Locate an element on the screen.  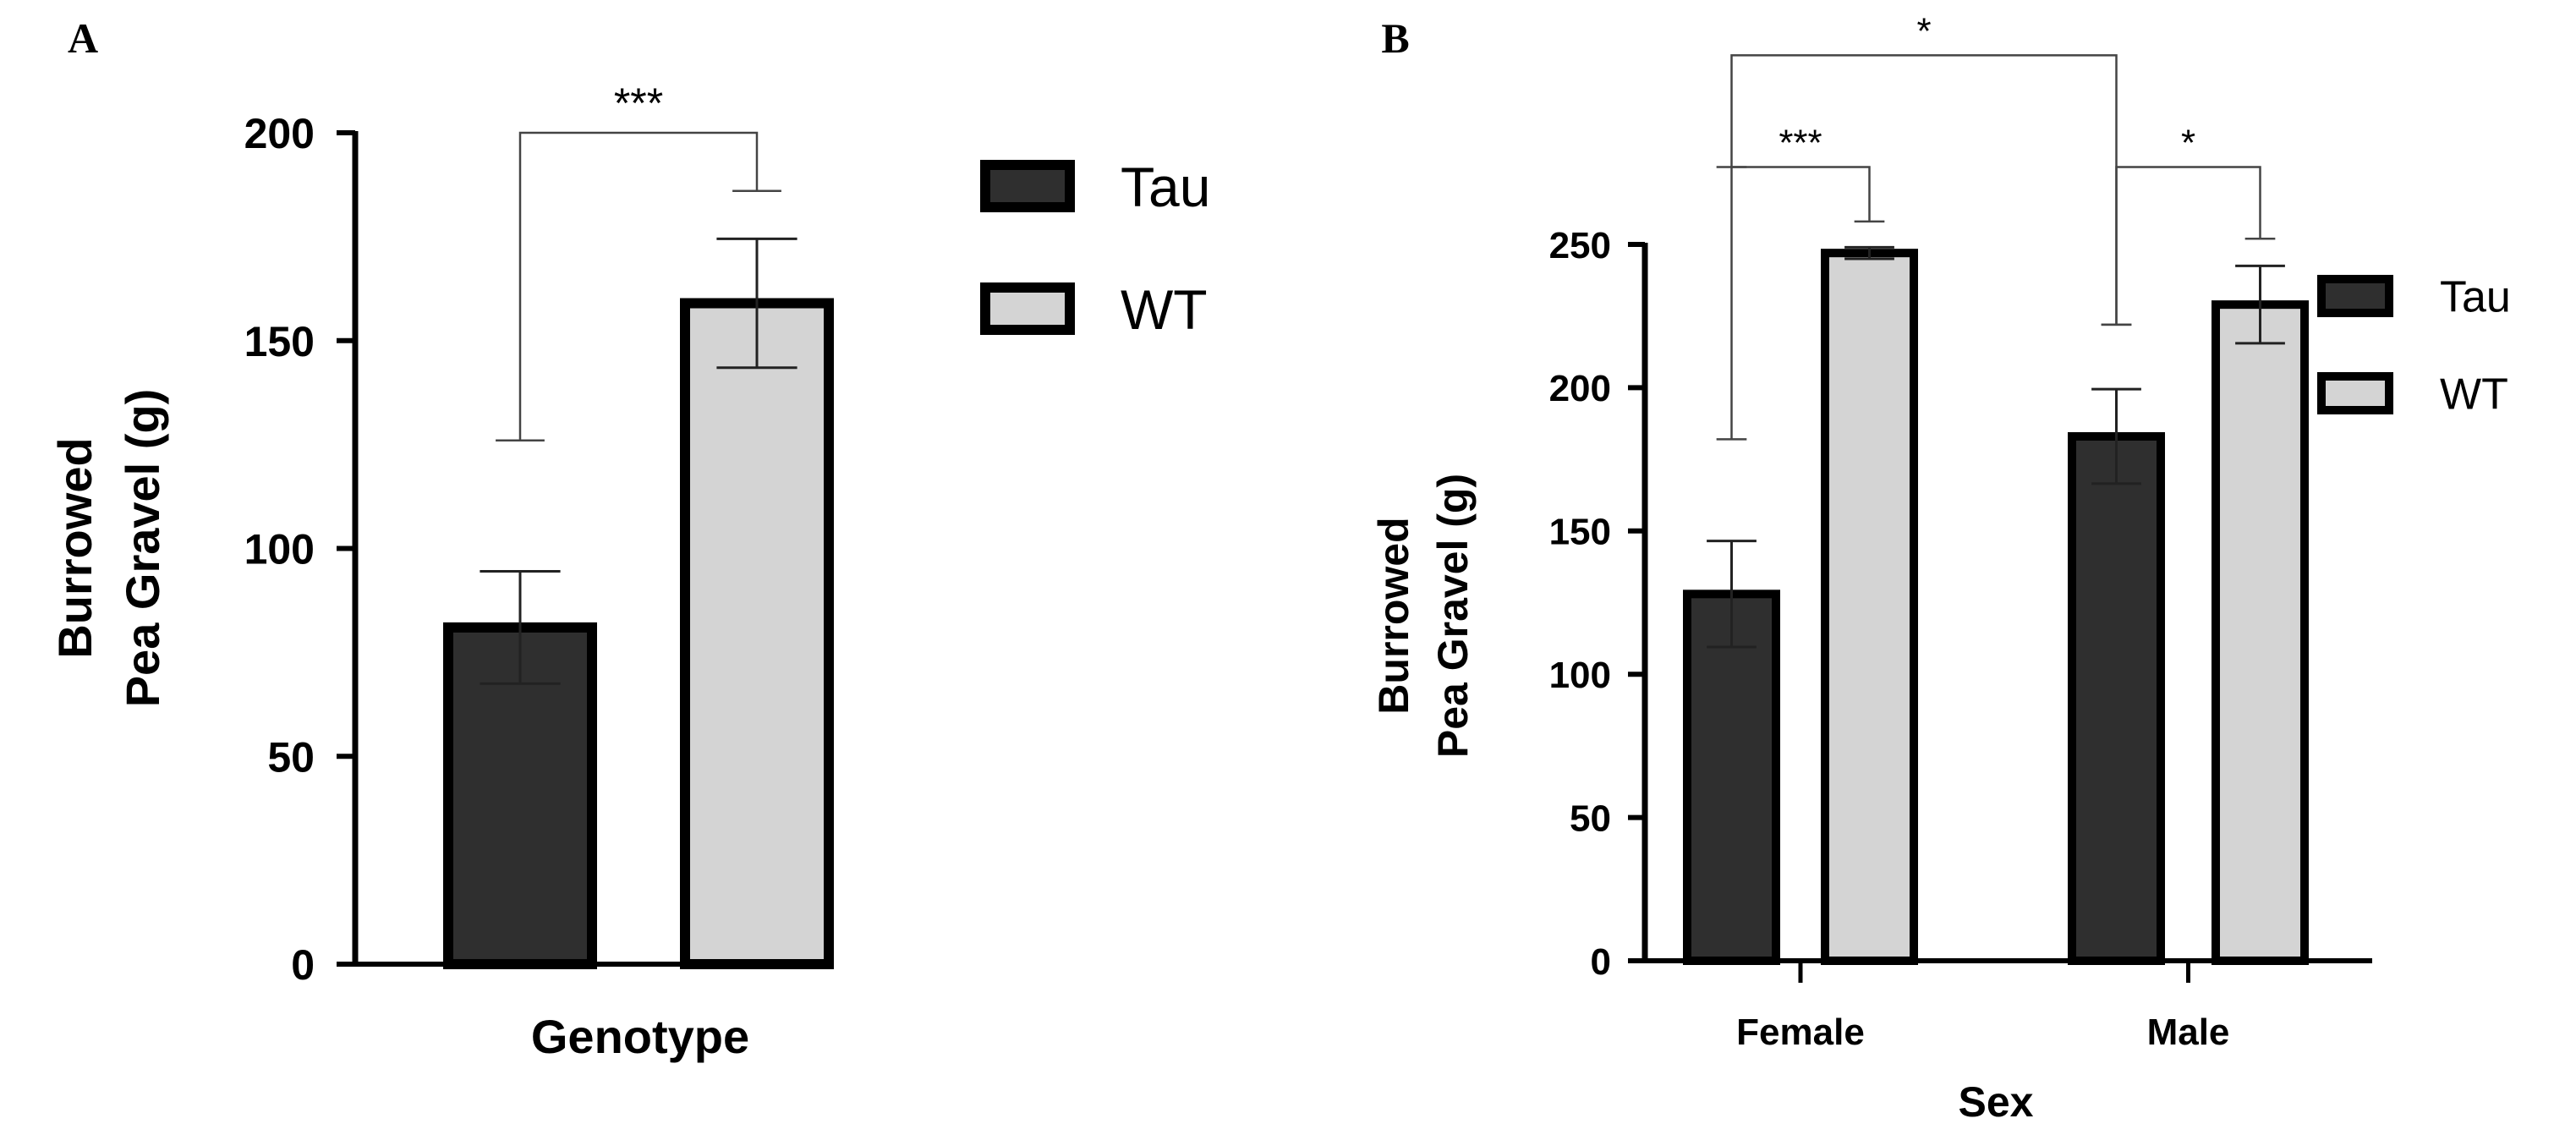
y-tick-label: 250 is located at coordinates (1580, 245).